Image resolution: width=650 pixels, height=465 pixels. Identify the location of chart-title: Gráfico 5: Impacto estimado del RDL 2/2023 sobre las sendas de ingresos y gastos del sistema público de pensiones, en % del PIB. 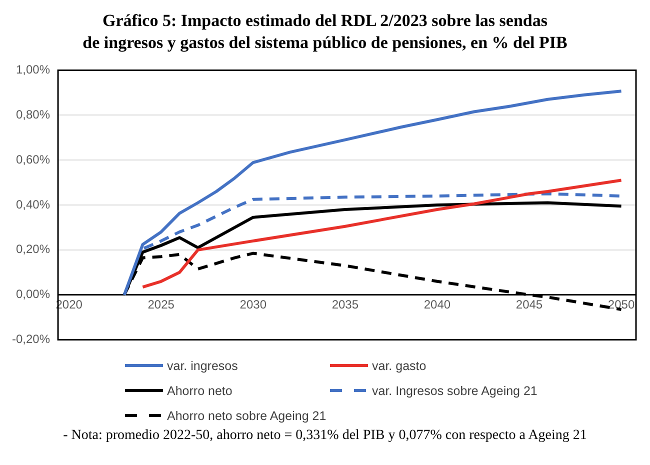
(325, 32).